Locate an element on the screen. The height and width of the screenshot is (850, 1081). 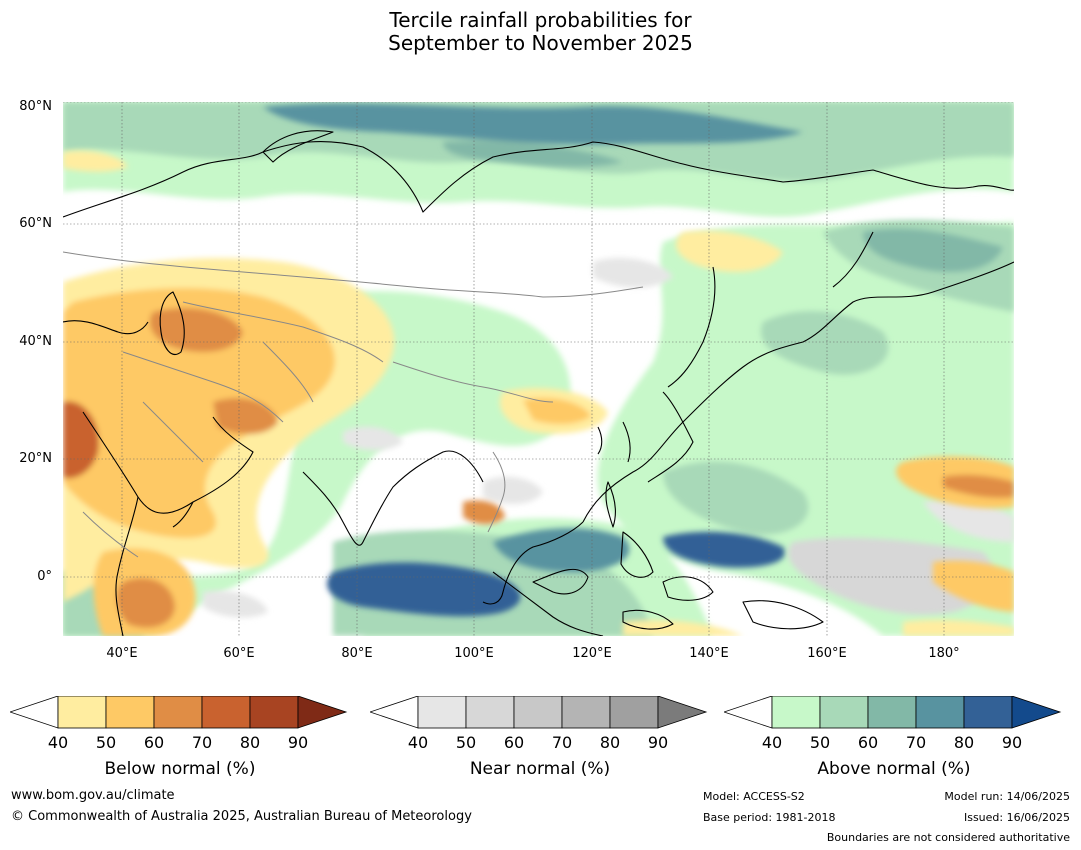
footer-model: Model: ACCESS-S2 is located at coordinates (754, 796).